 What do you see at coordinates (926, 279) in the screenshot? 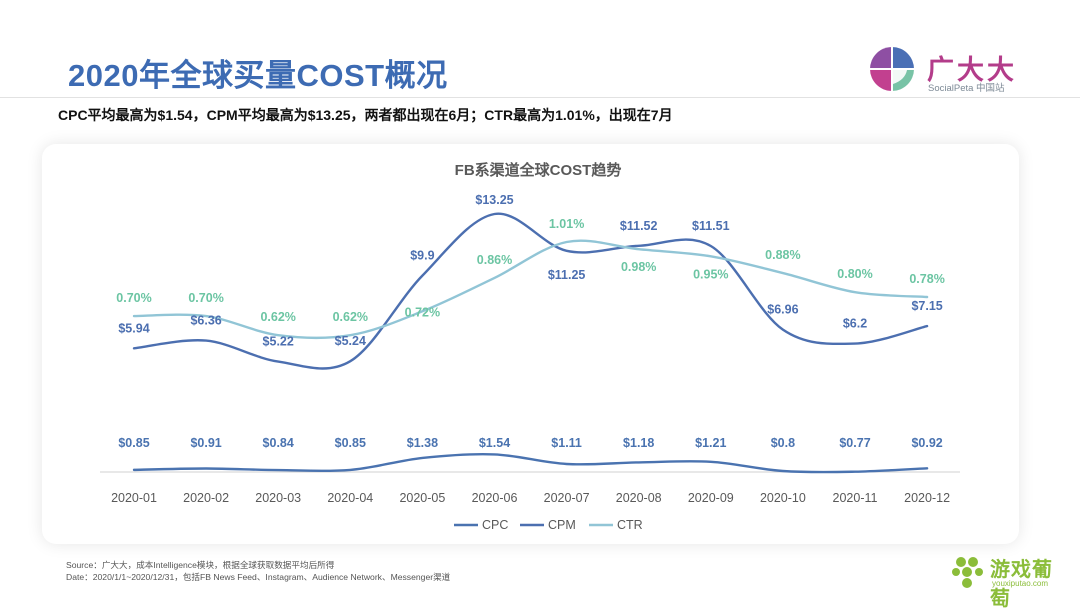
I see `data-label-ctr: 0.78%` at bounding box center [926, 279].